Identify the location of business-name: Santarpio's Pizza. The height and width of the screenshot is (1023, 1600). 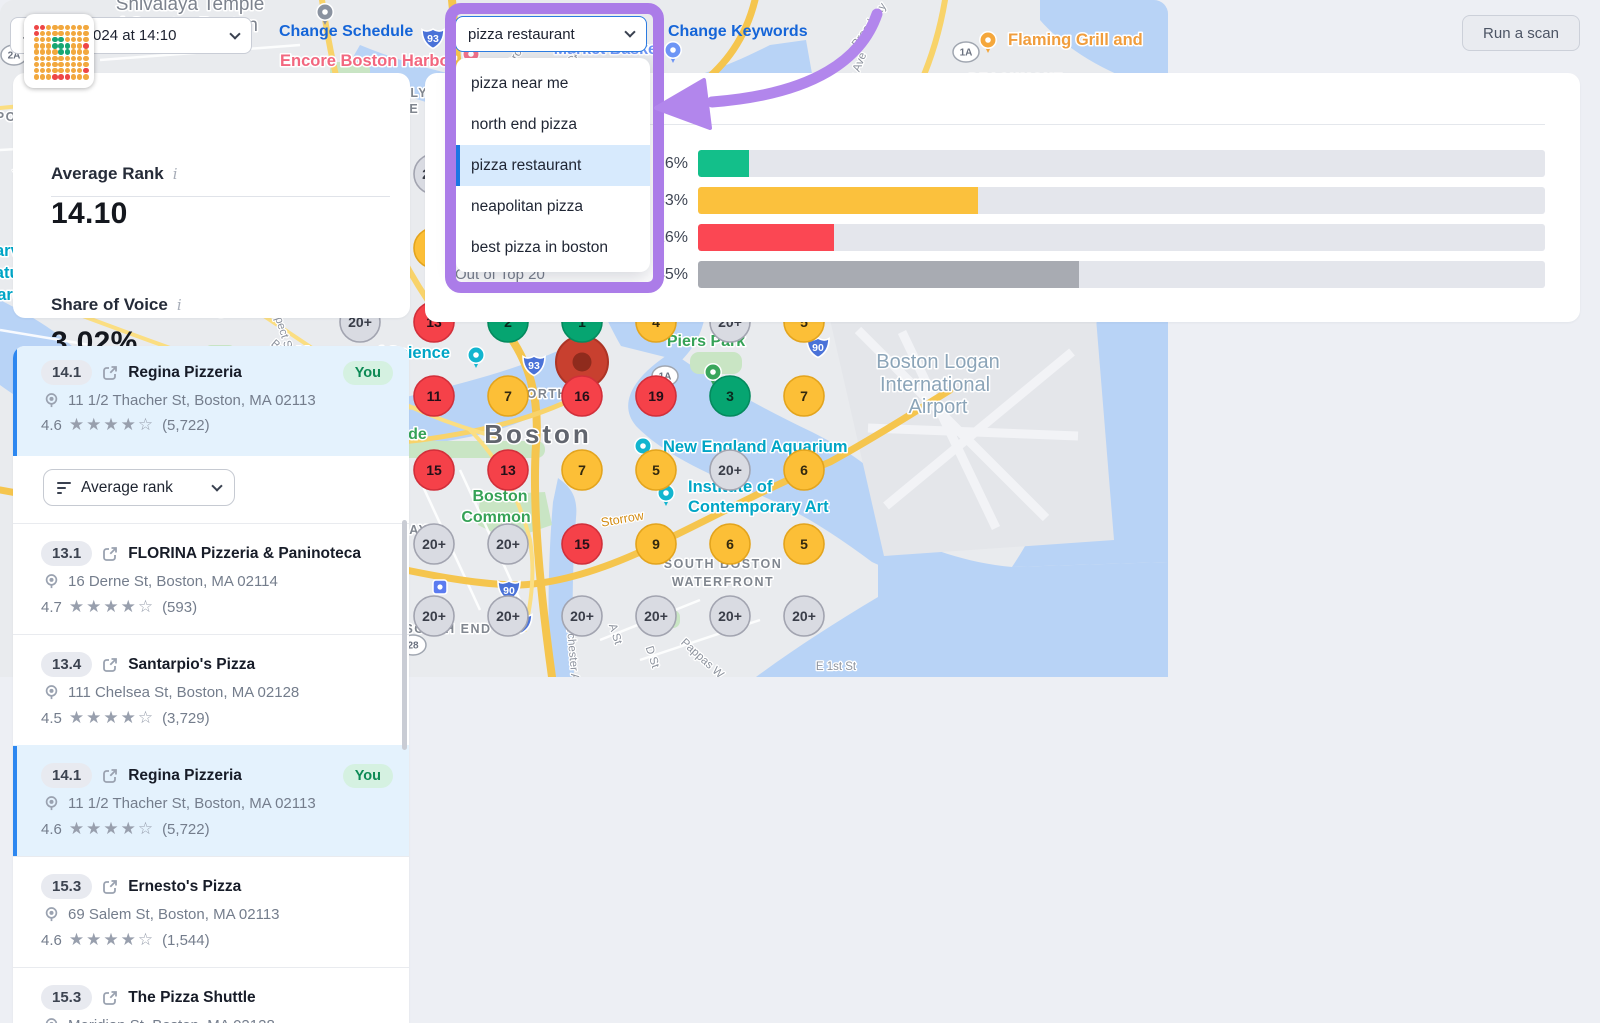
(192, 664).